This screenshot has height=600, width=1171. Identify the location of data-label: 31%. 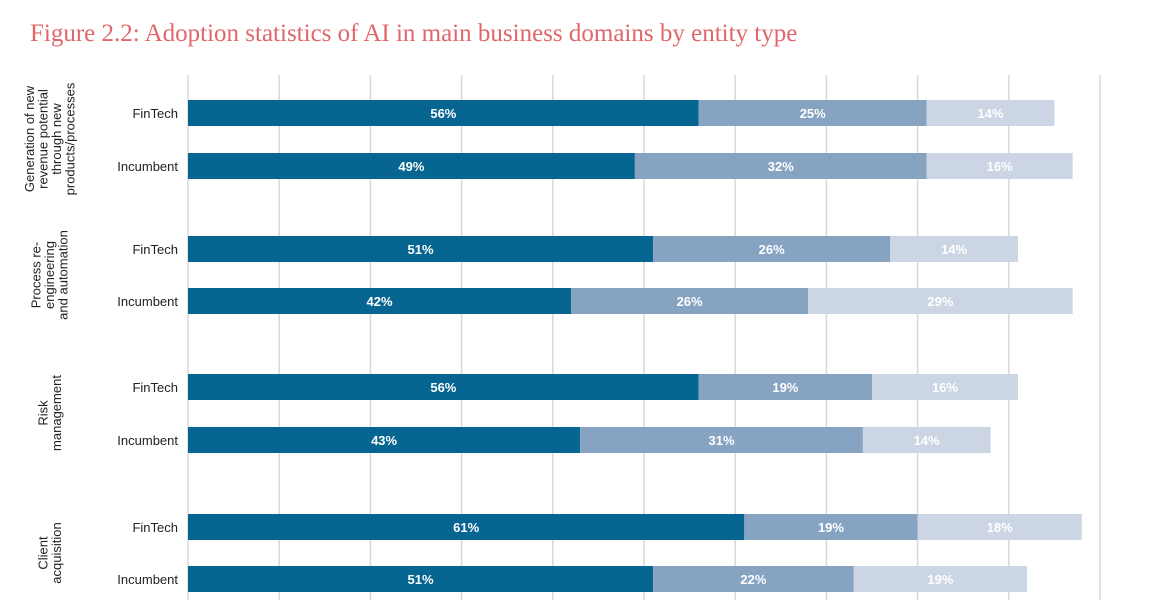
(722, 440).